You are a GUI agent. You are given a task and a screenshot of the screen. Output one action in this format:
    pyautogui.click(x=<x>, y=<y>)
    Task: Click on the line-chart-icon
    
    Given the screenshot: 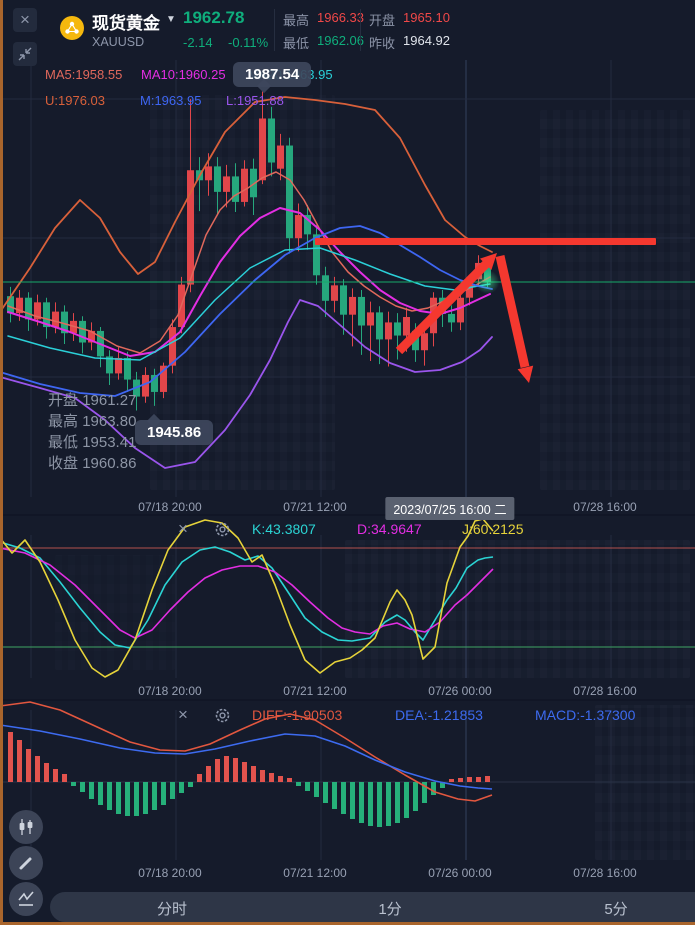 What is the action you would take?
    pyautogui.click(x=26, y=898)
    